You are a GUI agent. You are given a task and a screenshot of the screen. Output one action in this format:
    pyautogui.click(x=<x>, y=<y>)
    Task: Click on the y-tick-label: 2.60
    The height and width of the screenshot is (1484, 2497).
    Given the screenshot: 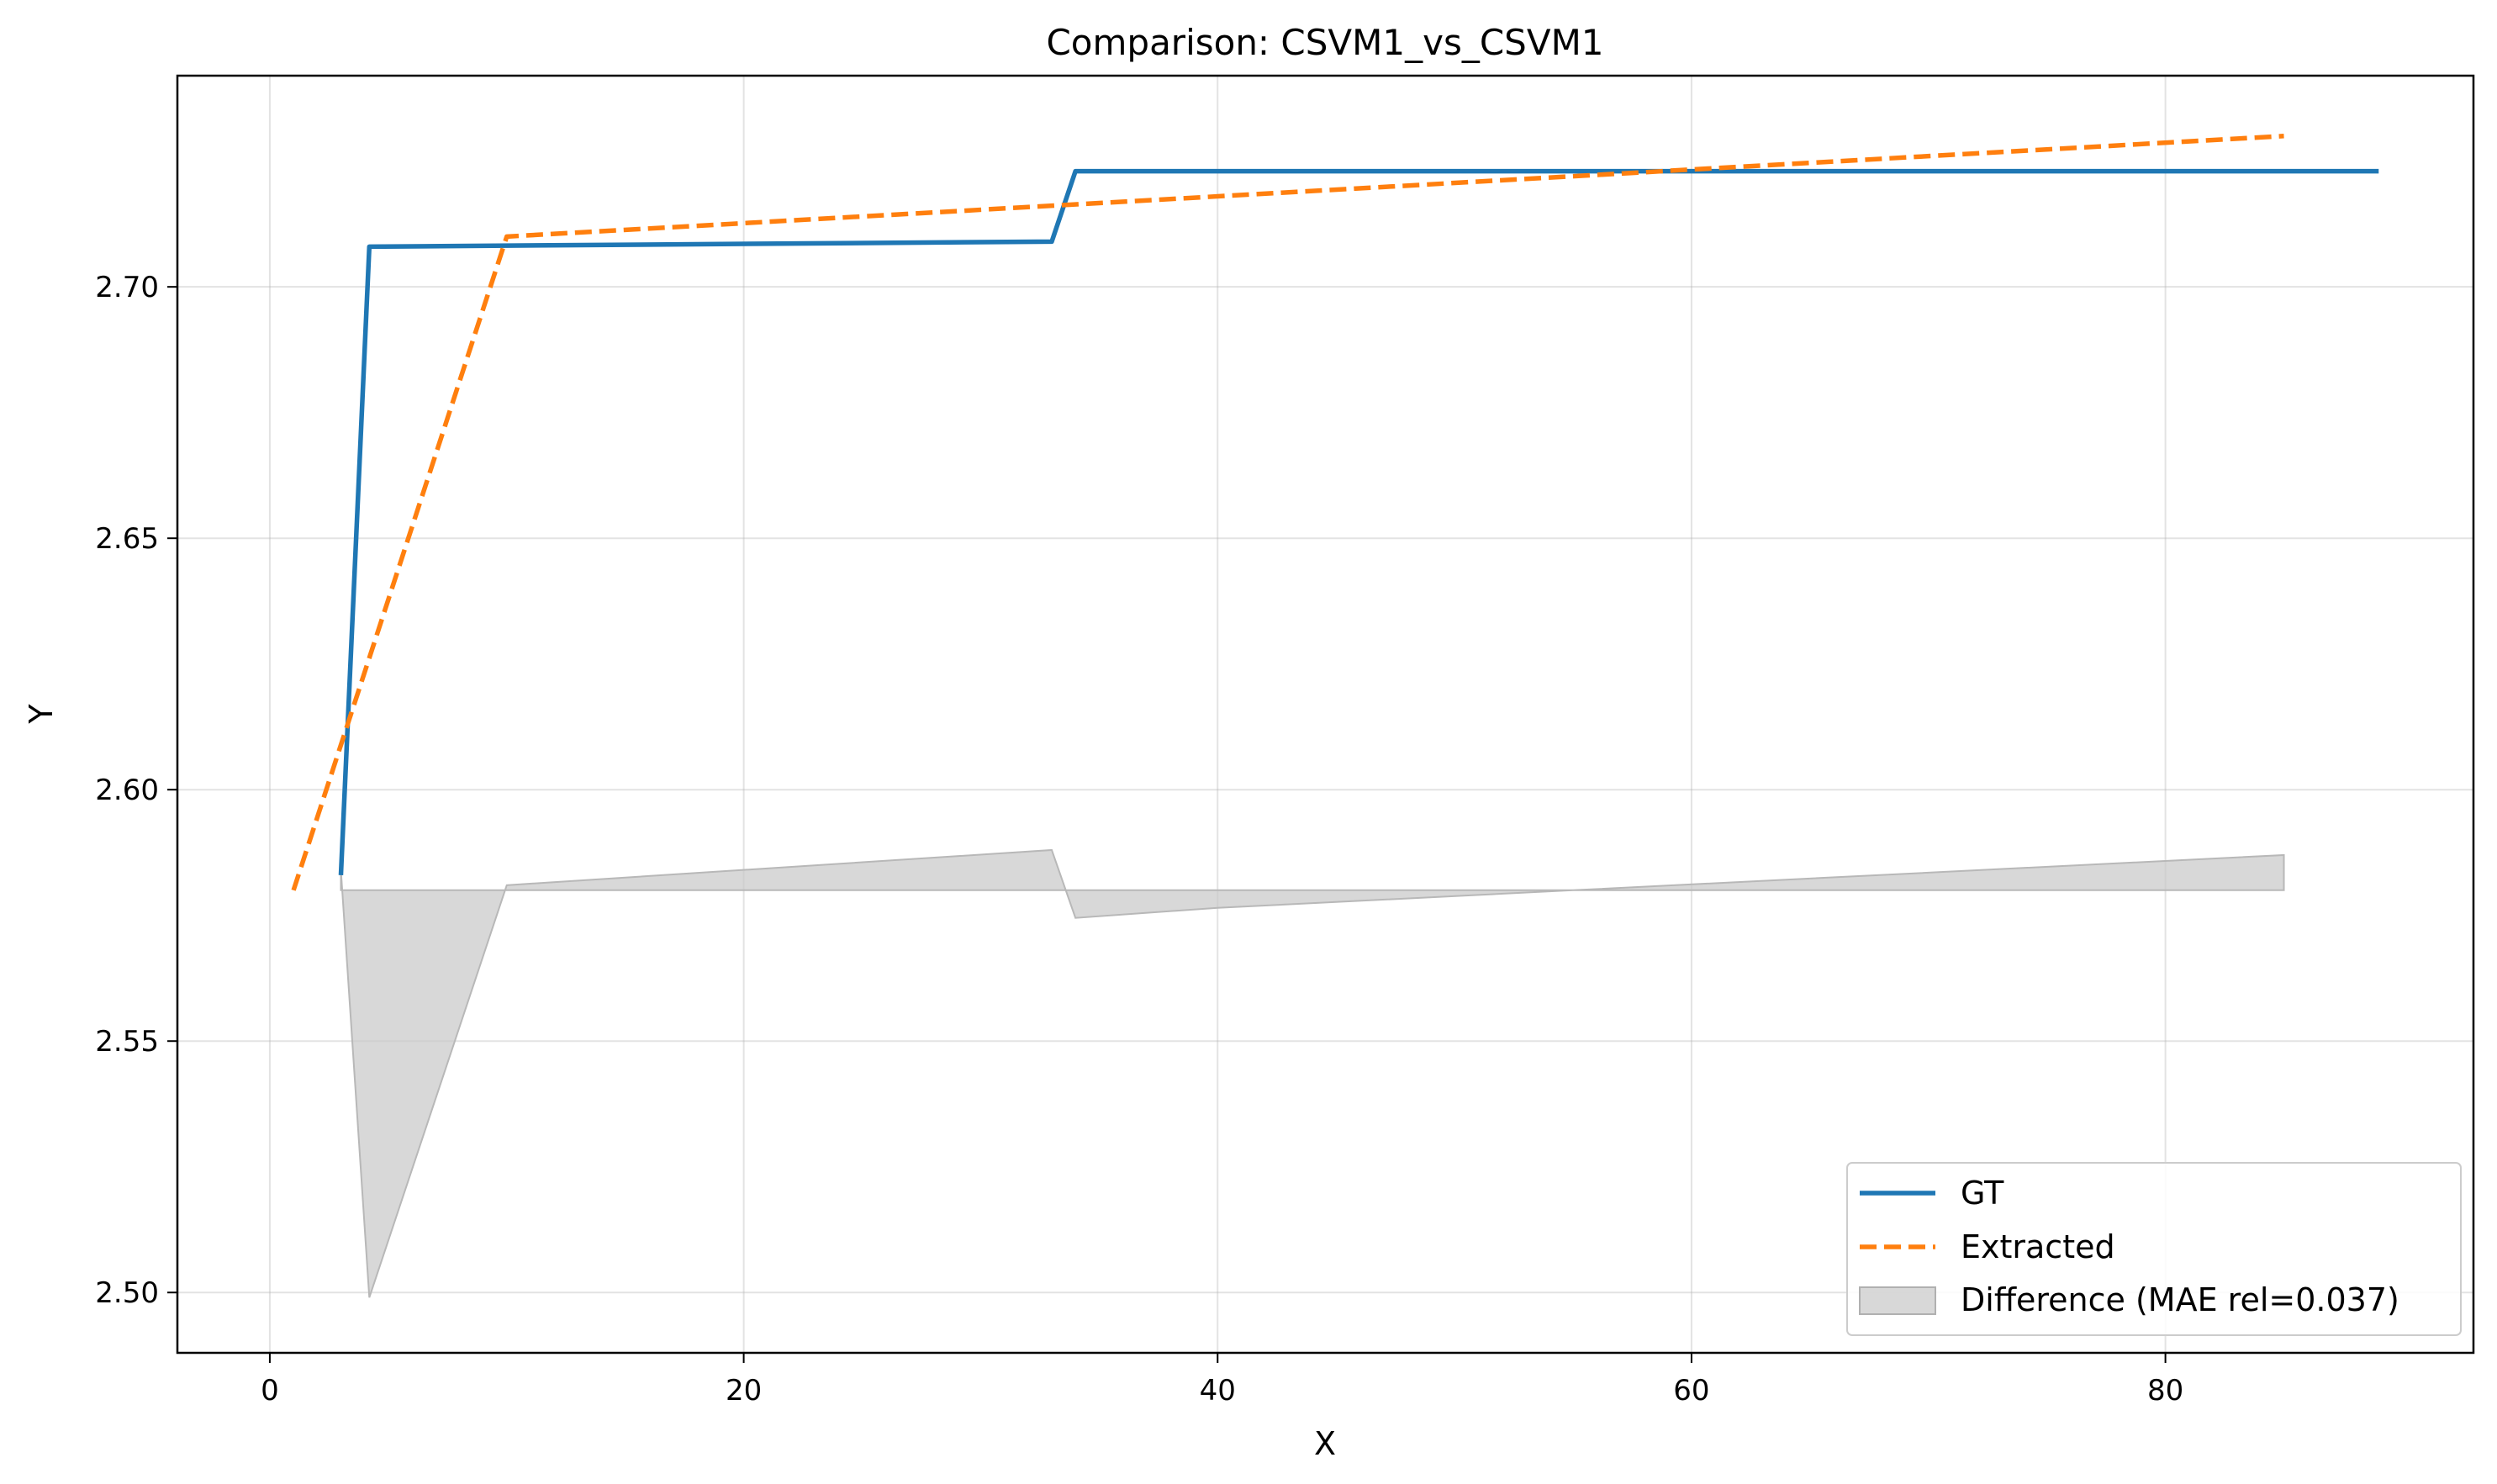 What is the action you would take?
    pyautogui.click(x=127, y=790)
    